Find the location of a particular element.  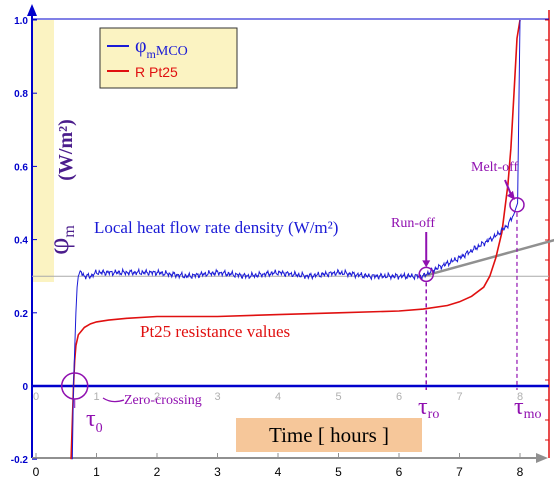

legend: φmMCO R Pt25 is located at coordinates (168, 58).